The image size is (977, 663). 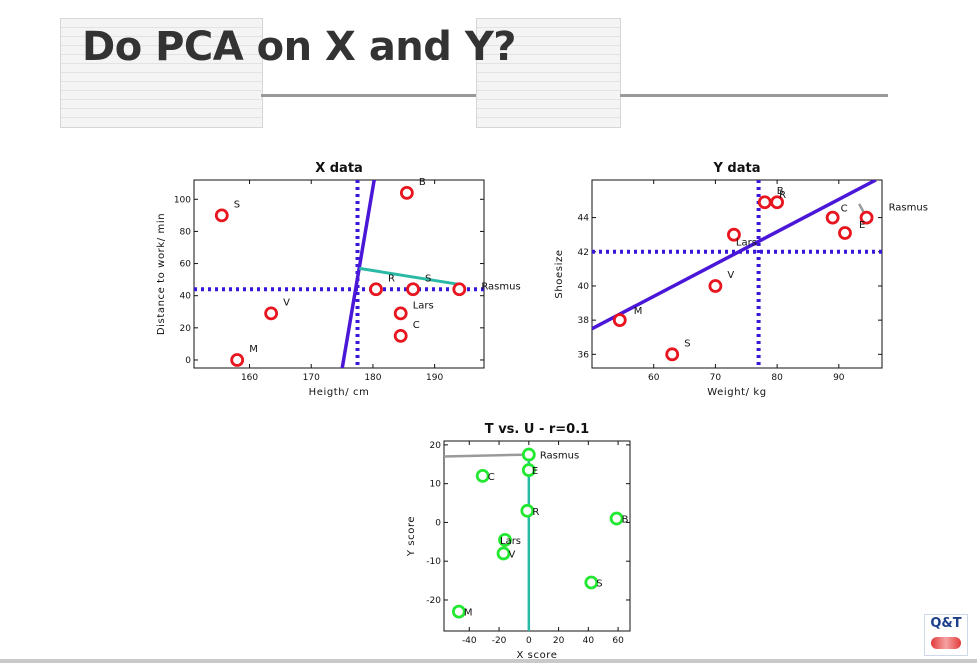 What do you see at coordinates (161, 274) in the screenshot?
I see `y-axis-label: Distance to work/ min` at bounding box center [161, 274].